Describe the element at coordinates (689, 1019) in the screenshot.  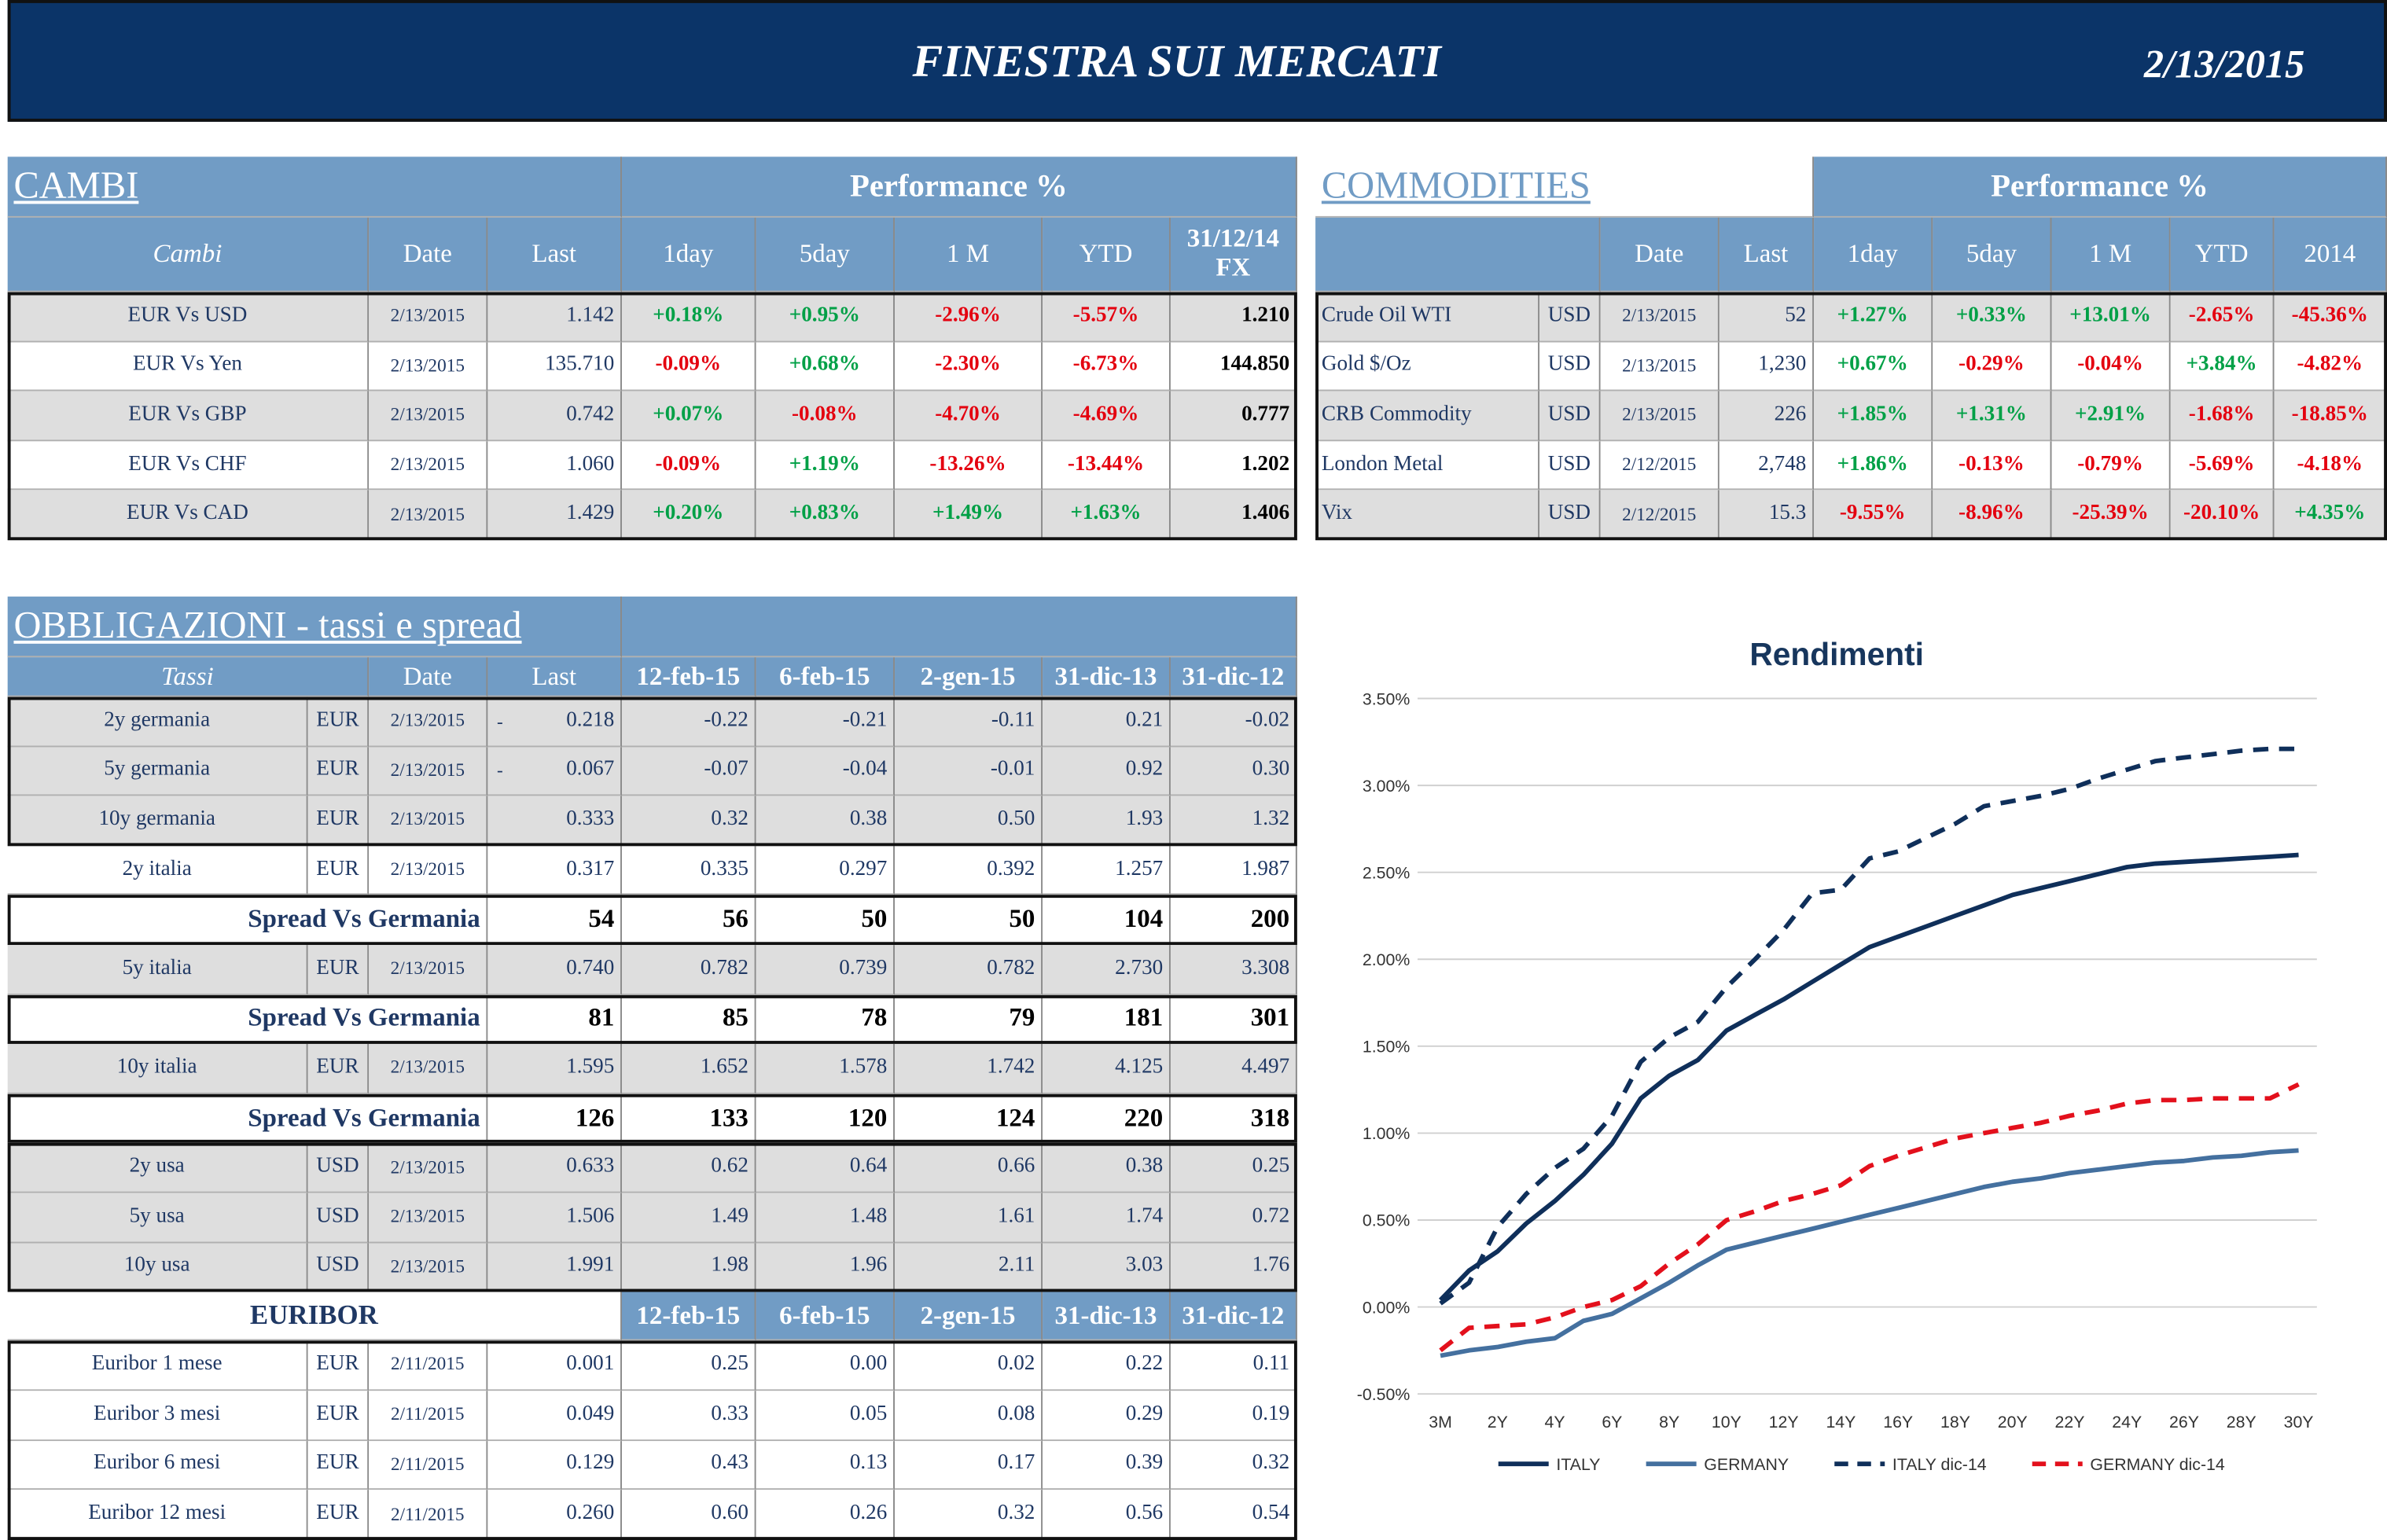
I see `table-cell: 85` at that location.